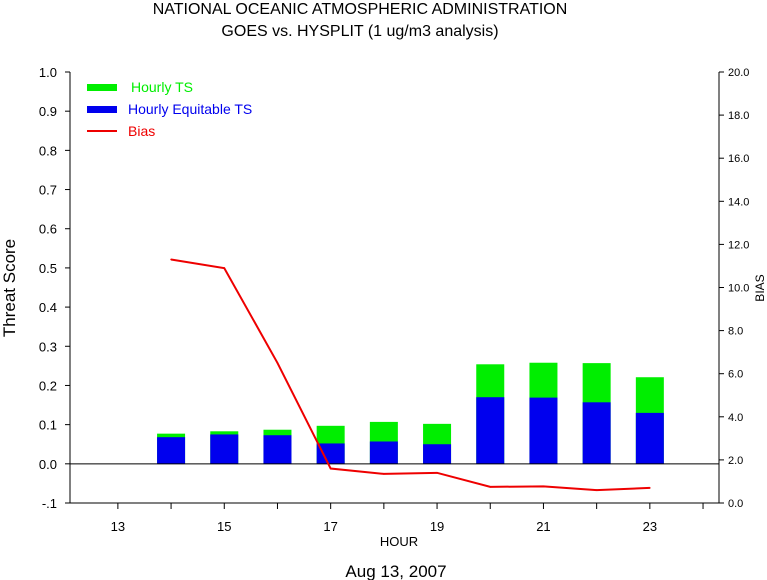 This screenshot has width=767, height=580. I want to click on y2-tick-label: 20.0, so click(738, 73).